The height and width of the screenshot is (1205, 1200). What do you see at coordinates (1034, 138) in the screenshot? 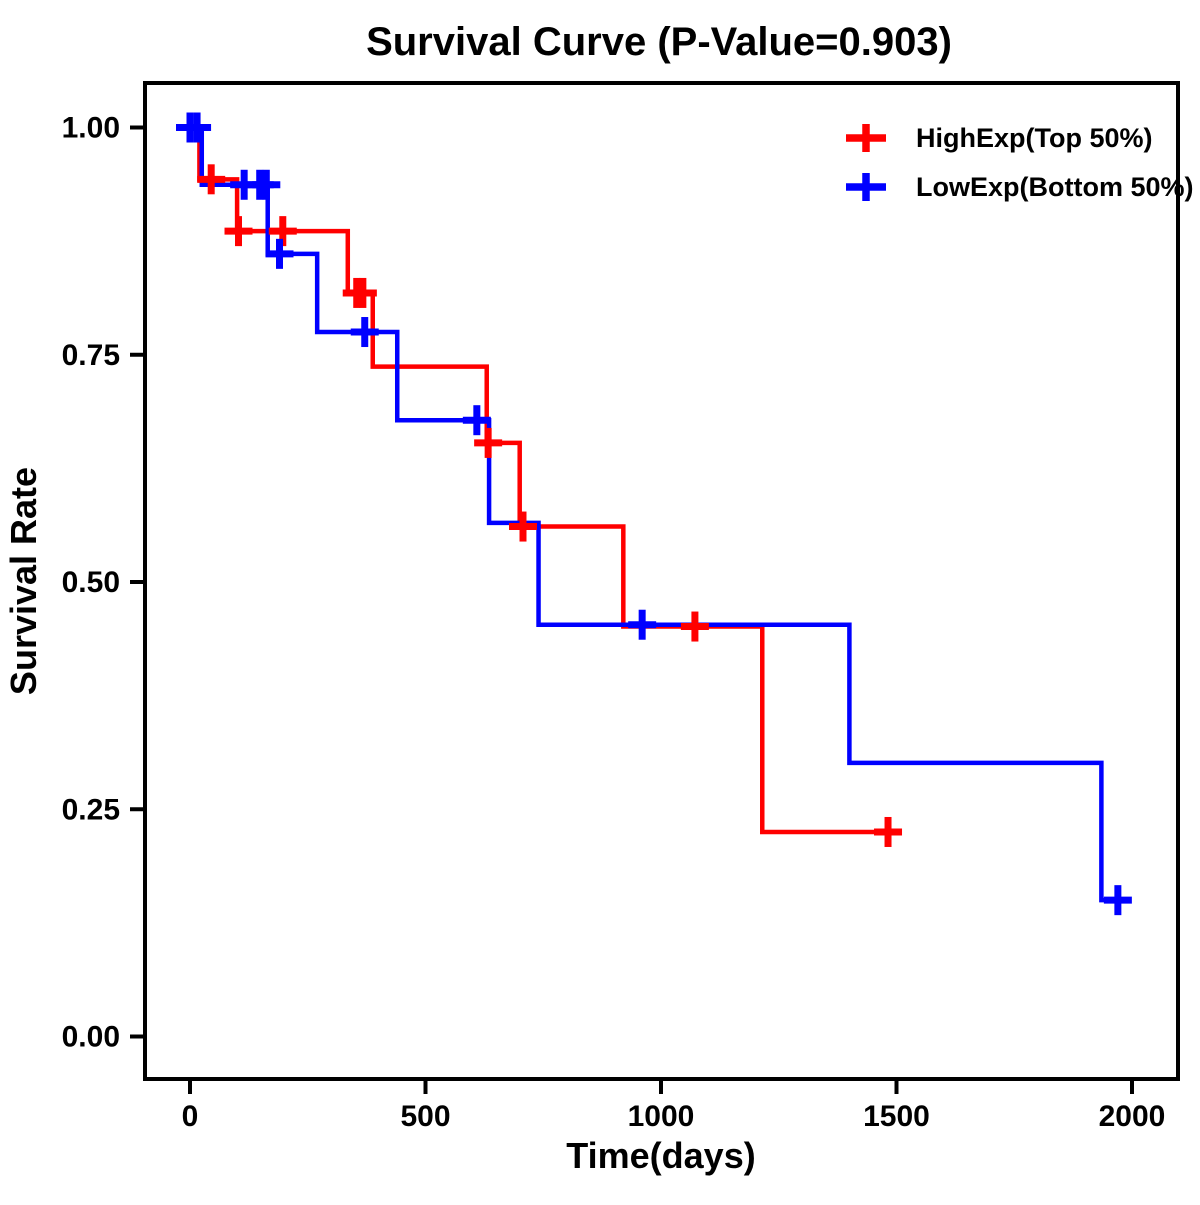
I see `legend-label-highexp: HighExp(Top 50%)` at bounding box center [1034, 138].